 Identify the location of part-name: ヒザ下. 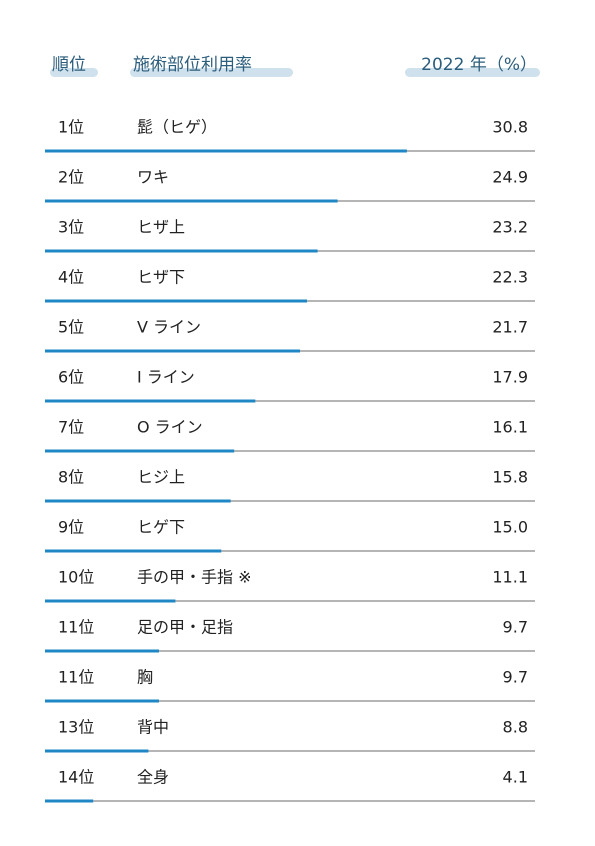
(161, 277).